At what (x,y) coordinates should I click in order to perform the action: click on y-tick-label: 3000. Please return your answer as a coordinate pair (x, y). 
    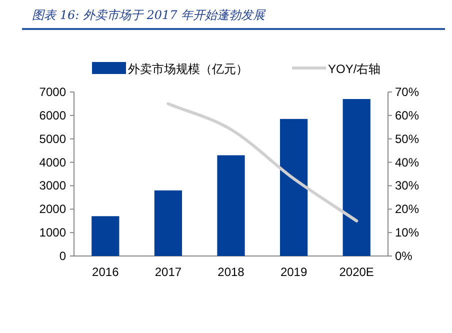
    Looking at the image, I should click on (52, 185).